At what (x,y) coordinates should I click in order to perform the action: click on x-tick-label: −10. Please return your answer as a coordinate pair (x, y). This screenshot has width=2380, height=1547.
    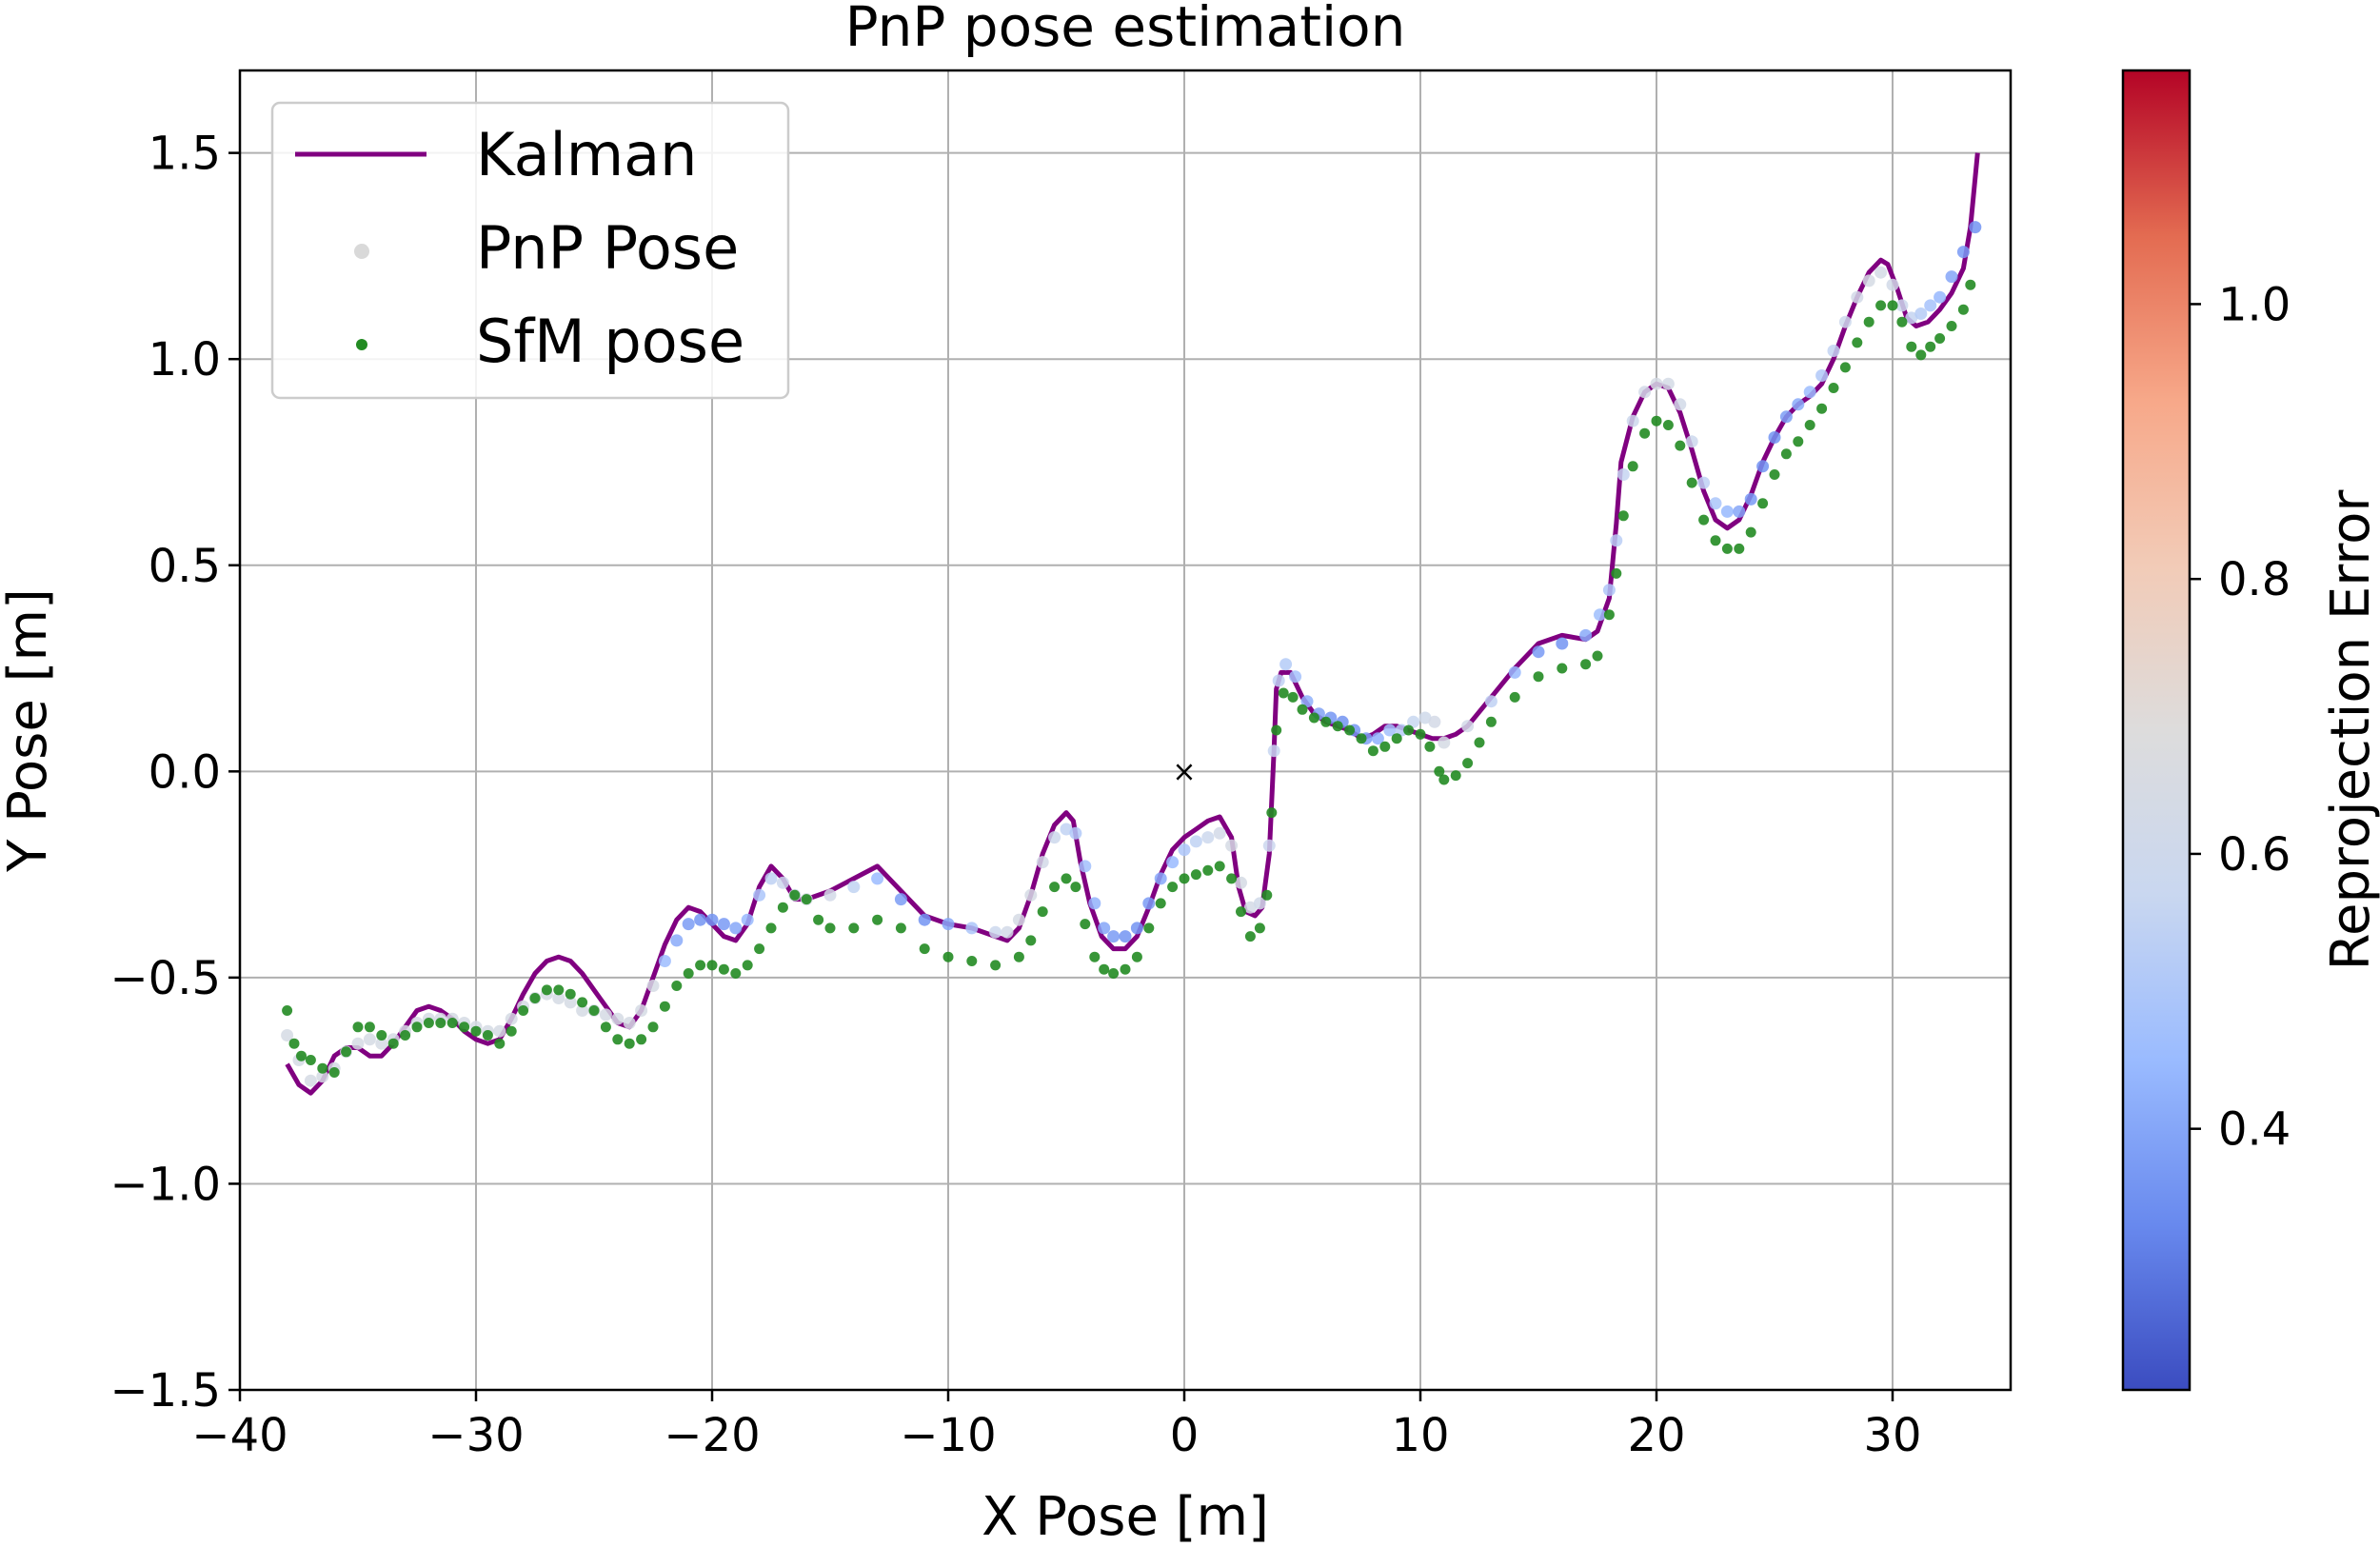
    Looking at the image, I should click on (948, 1435).